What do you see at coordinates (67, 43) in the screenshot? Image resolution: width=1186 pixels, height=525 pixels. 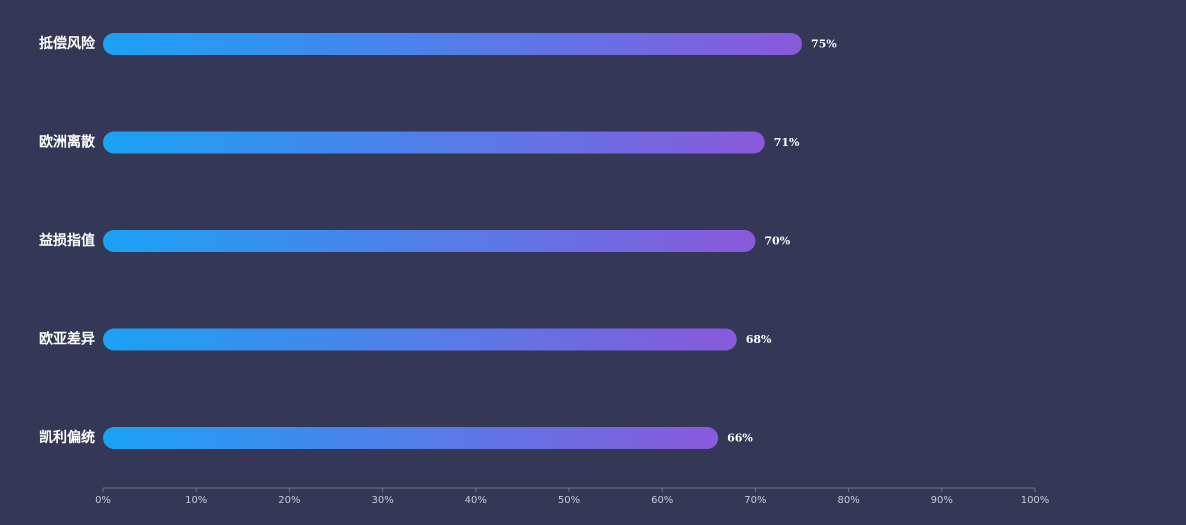 I see `category-label: 抵偿风险` at bounding box center [67, 43].